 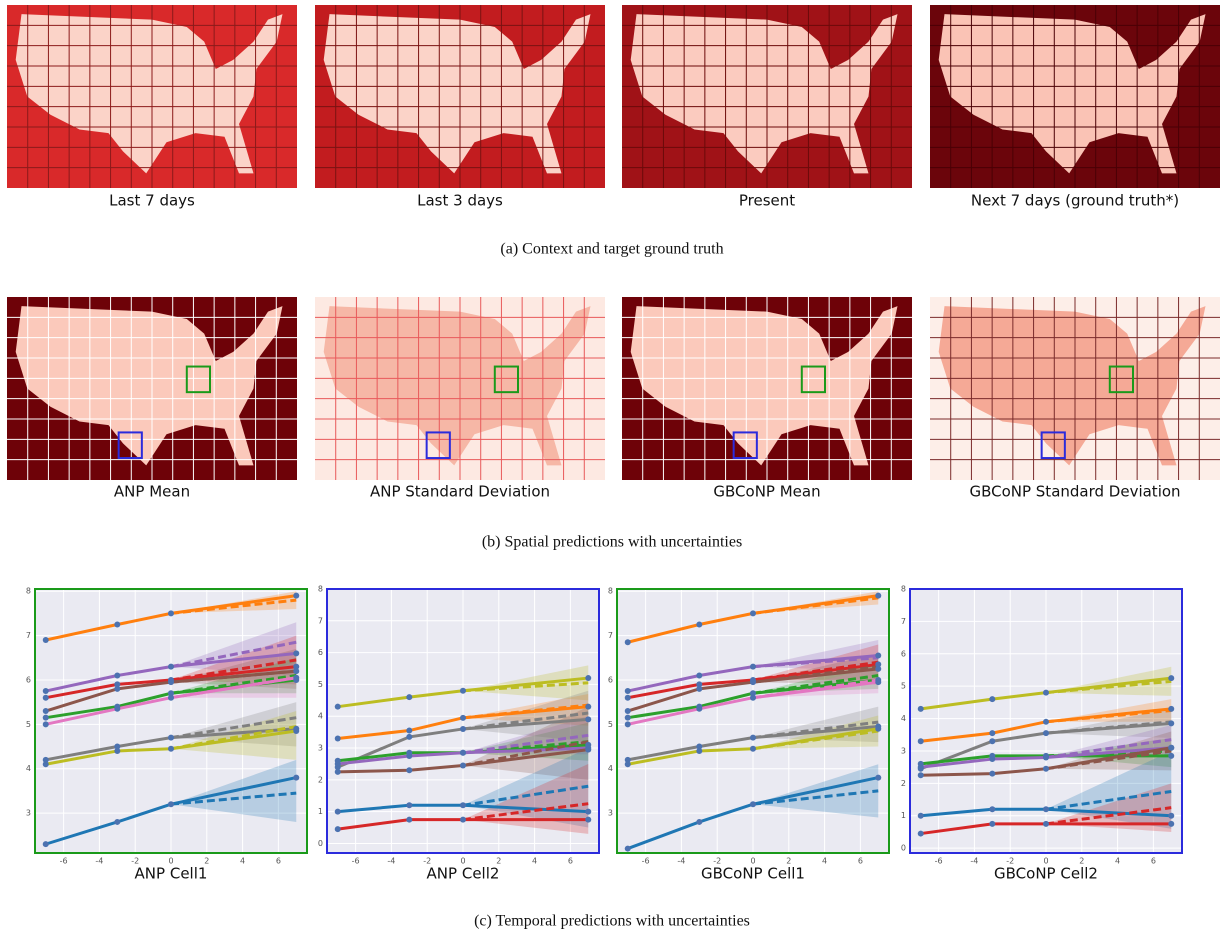 I want to click on y-tick-label: 5, so click(x=610, y=724).